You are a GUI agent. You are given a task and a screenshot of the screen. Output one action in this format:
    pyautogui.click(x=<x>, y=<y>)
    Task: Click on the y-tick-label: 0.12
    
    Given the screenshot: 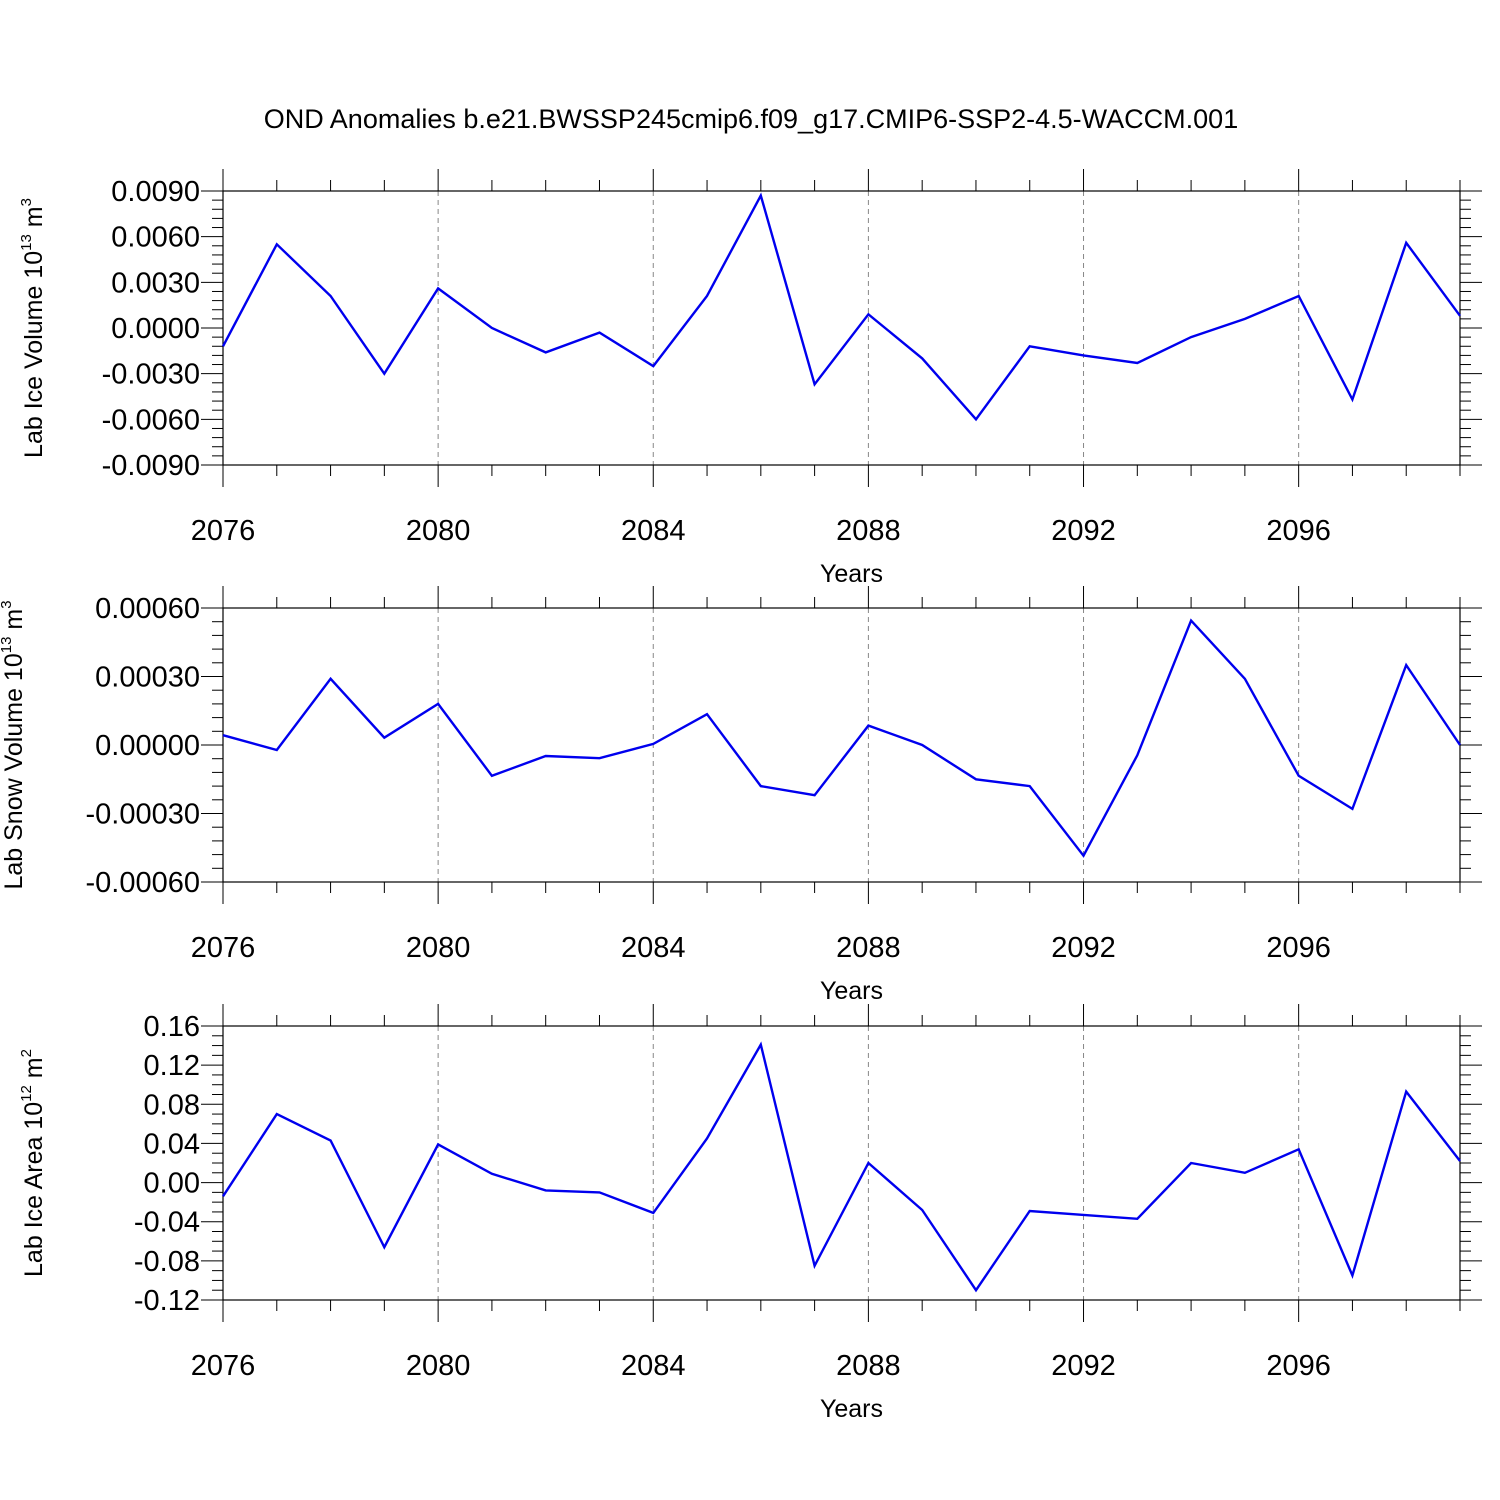 What is the action you would take?
    pyautogui.click(x=172, y=1066)
    